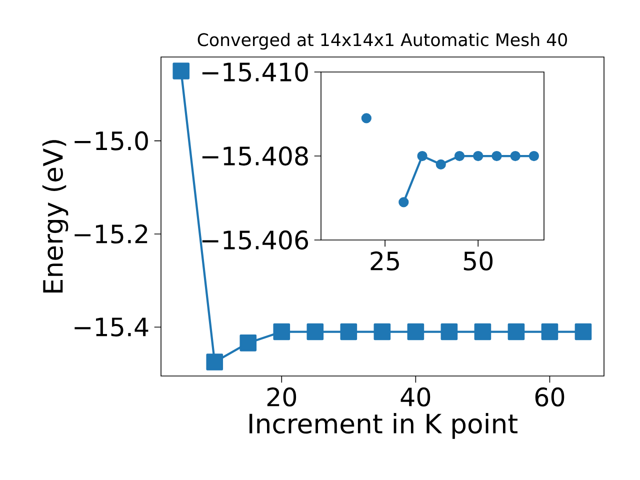  Describe the element at coordinates (478, 261) in the screenshot. I see `x-tick-label: 50` at that location.